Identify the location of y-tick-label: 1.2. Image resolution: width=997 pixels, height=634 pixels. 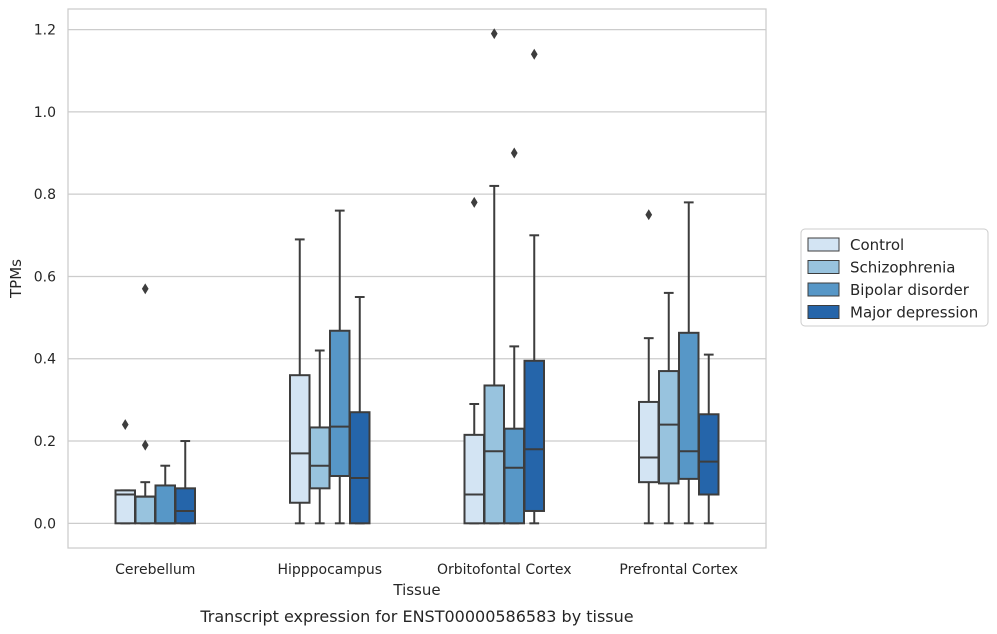
(45, 31).